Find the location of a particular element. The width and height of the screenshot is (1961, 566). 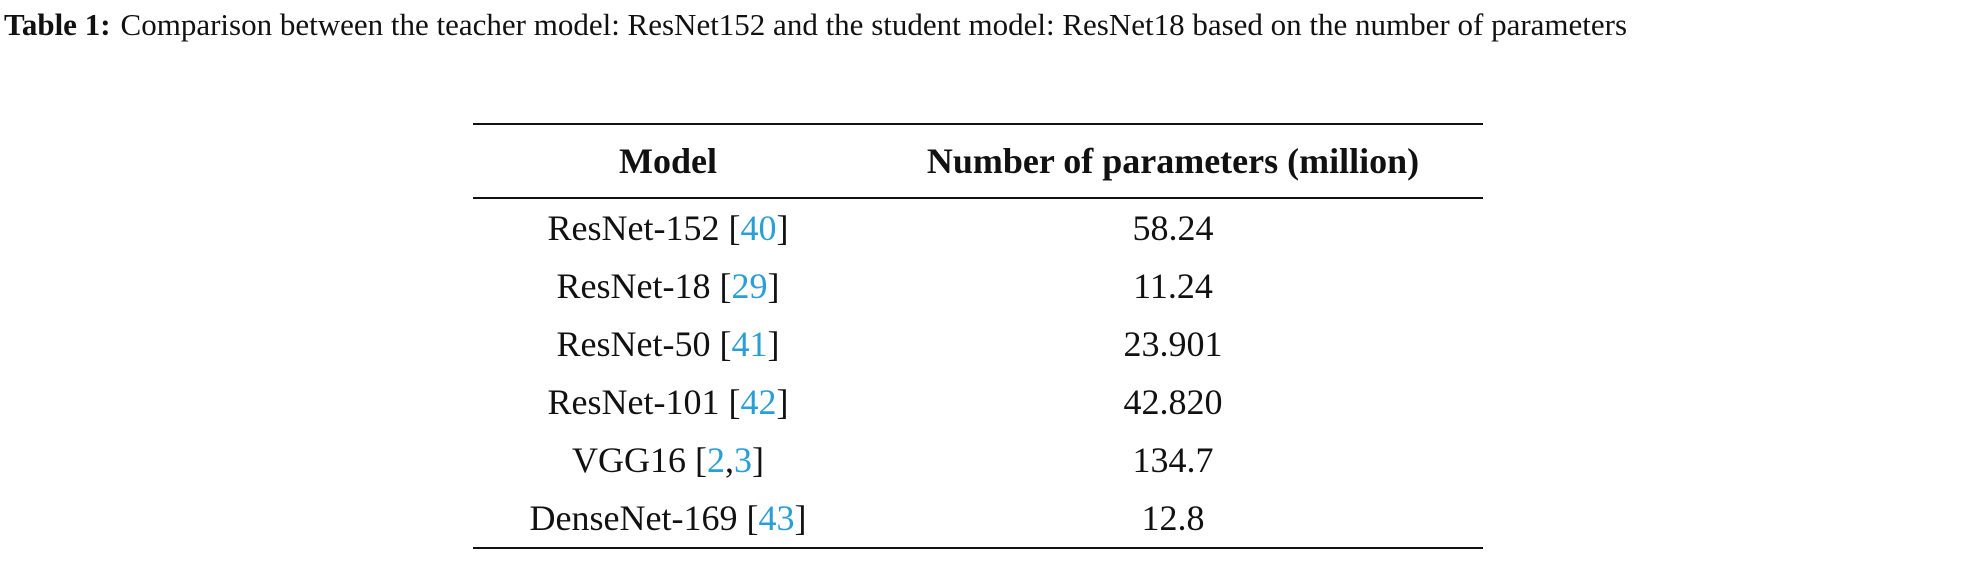

model-cell: ResNet-101 [42] is located at coordinates (668, 402).